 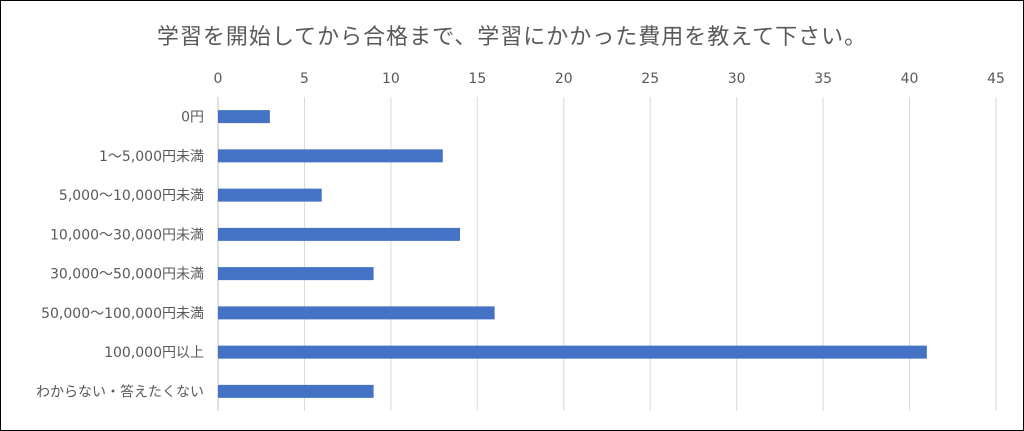 I want to click on category-label: 30,000～50,000円未満, so click(x=127, y=275).